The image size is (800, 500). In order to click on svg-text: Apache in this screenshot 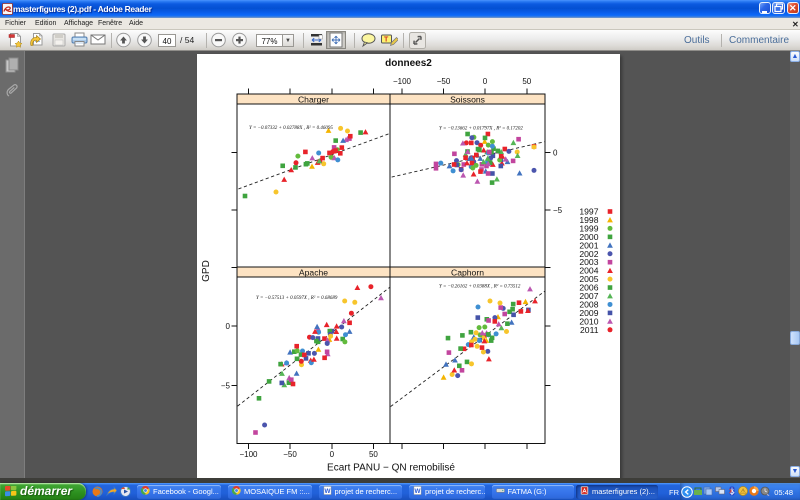, I will do `click(313, 272)`.